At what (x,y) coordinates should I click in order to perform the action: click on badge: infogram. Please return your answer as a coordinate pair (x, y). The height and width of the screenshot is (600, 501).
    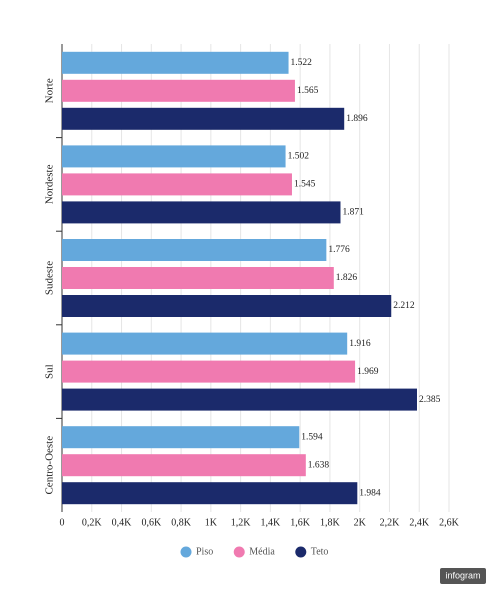
    Looking at the image, I should click on (462, 575).